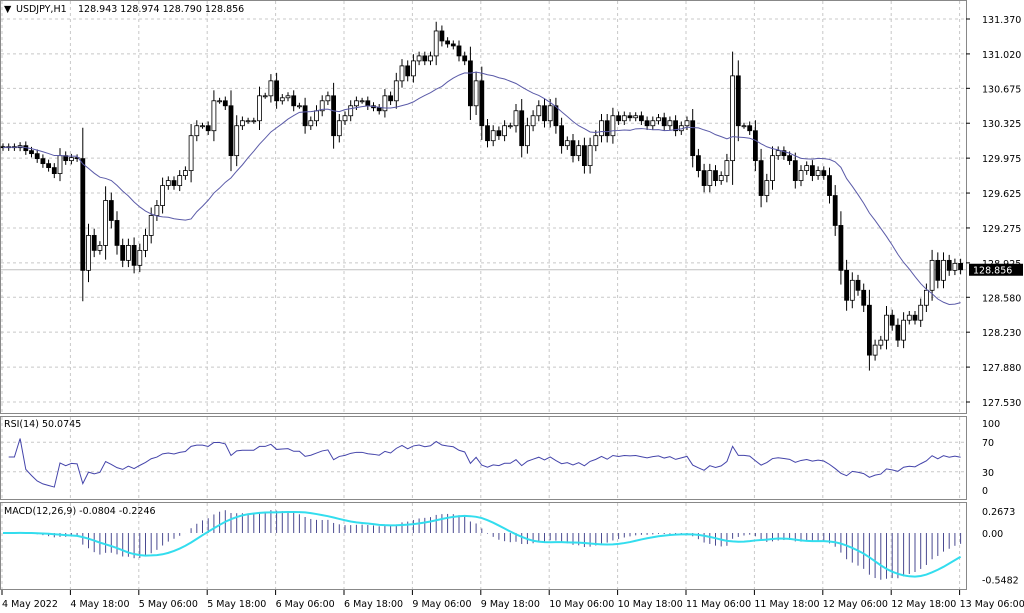 This screenshot has height=613, width=1024. What do you see at coordinates (30, 604) in the screenshot?
I see `time-label: 4 May 2022` at bounding box center [30, 604].